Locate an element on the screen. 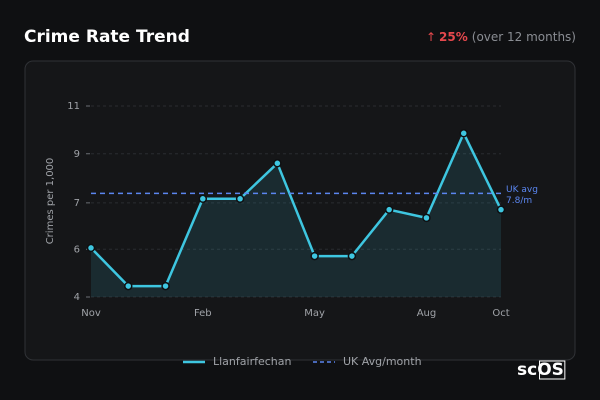 The height and width of the screenshot is (400, 600). reference-label: UK avg is located at coordinates (522, 190).